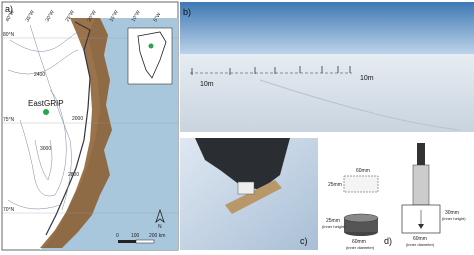 The image size is (474, 255). What do you see at coordinates (117, 236) in the screenshot?
I see `scale-label: 0` at bounding box center [117, 236].